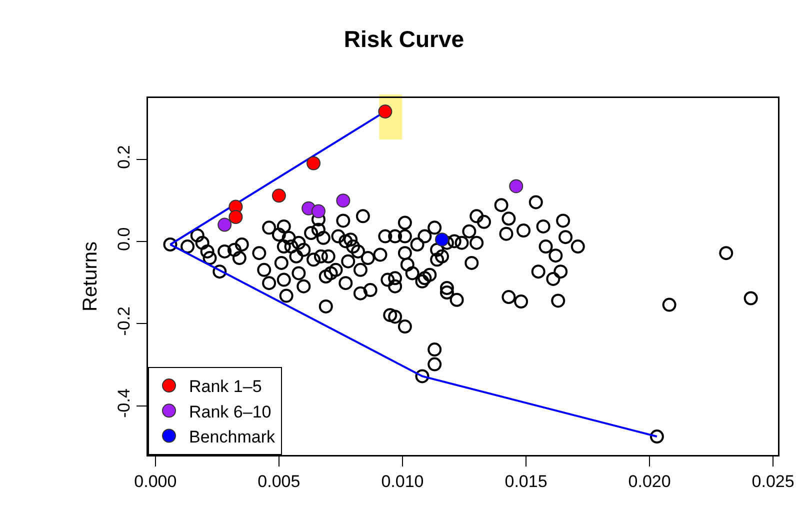 This screenshot has height=513, width=808. I want to click on x-tick-label: 0.010, so click(402, 481).